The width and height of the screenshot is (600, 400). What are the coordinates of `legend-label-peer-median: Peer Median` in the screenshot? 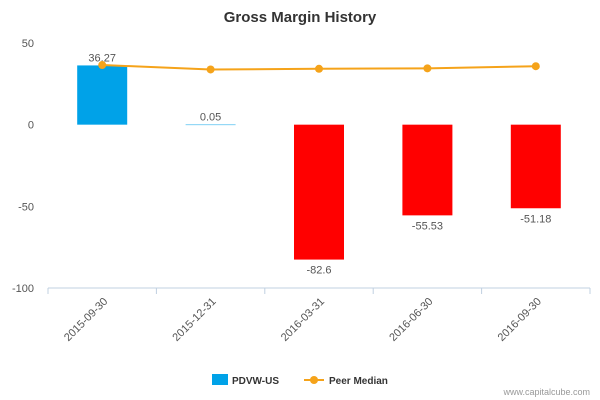 It's located at (358, 381).